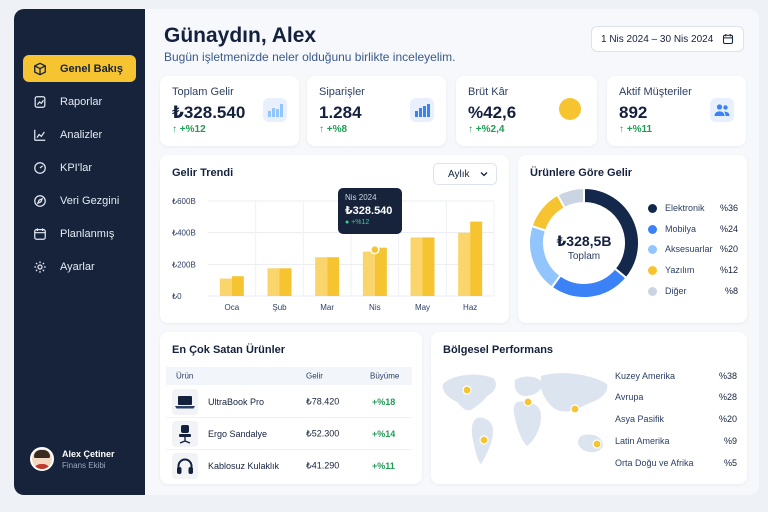 The width and height of the screenshot is (768, 512). I want to click on period-dropdown: Aylık, so click(465, 174).